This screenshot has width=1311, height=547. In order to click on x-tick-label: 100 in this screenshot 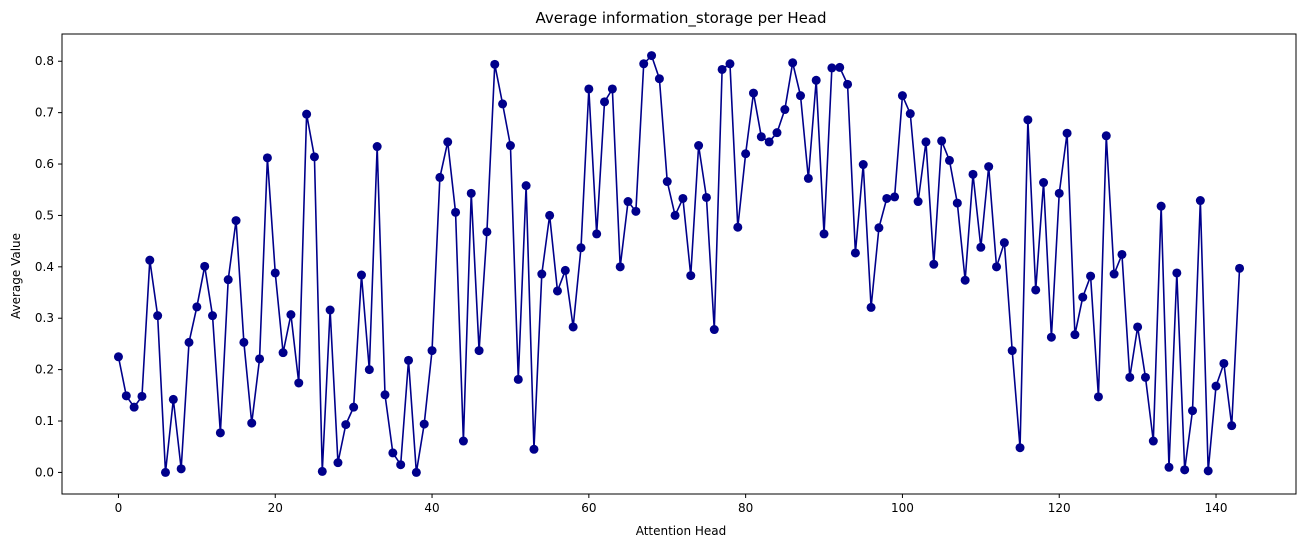, I will do `click(902, 508)`.